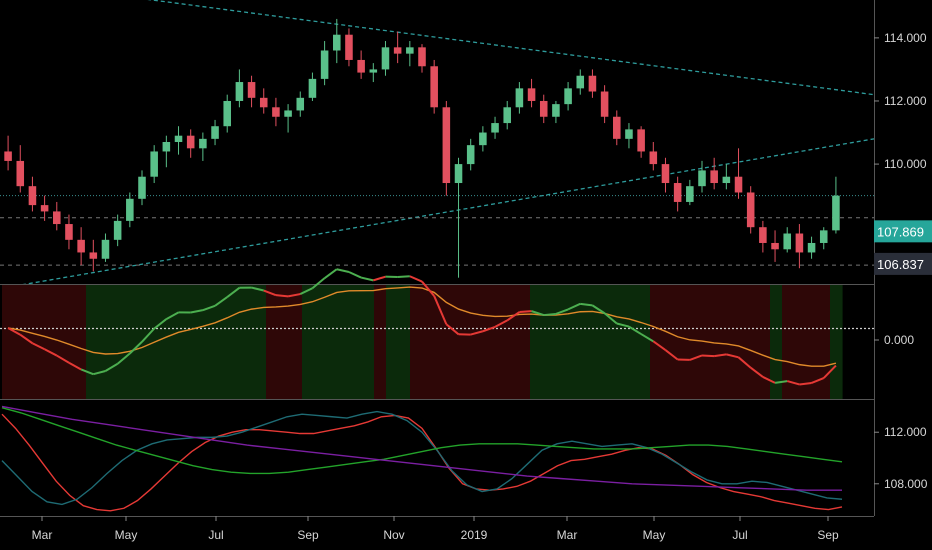 The image size is (932, 550). What do you see at coordinates (296, 342) in the screenshot?
I see `regime-band-bear` at bounding box center [296, 342].